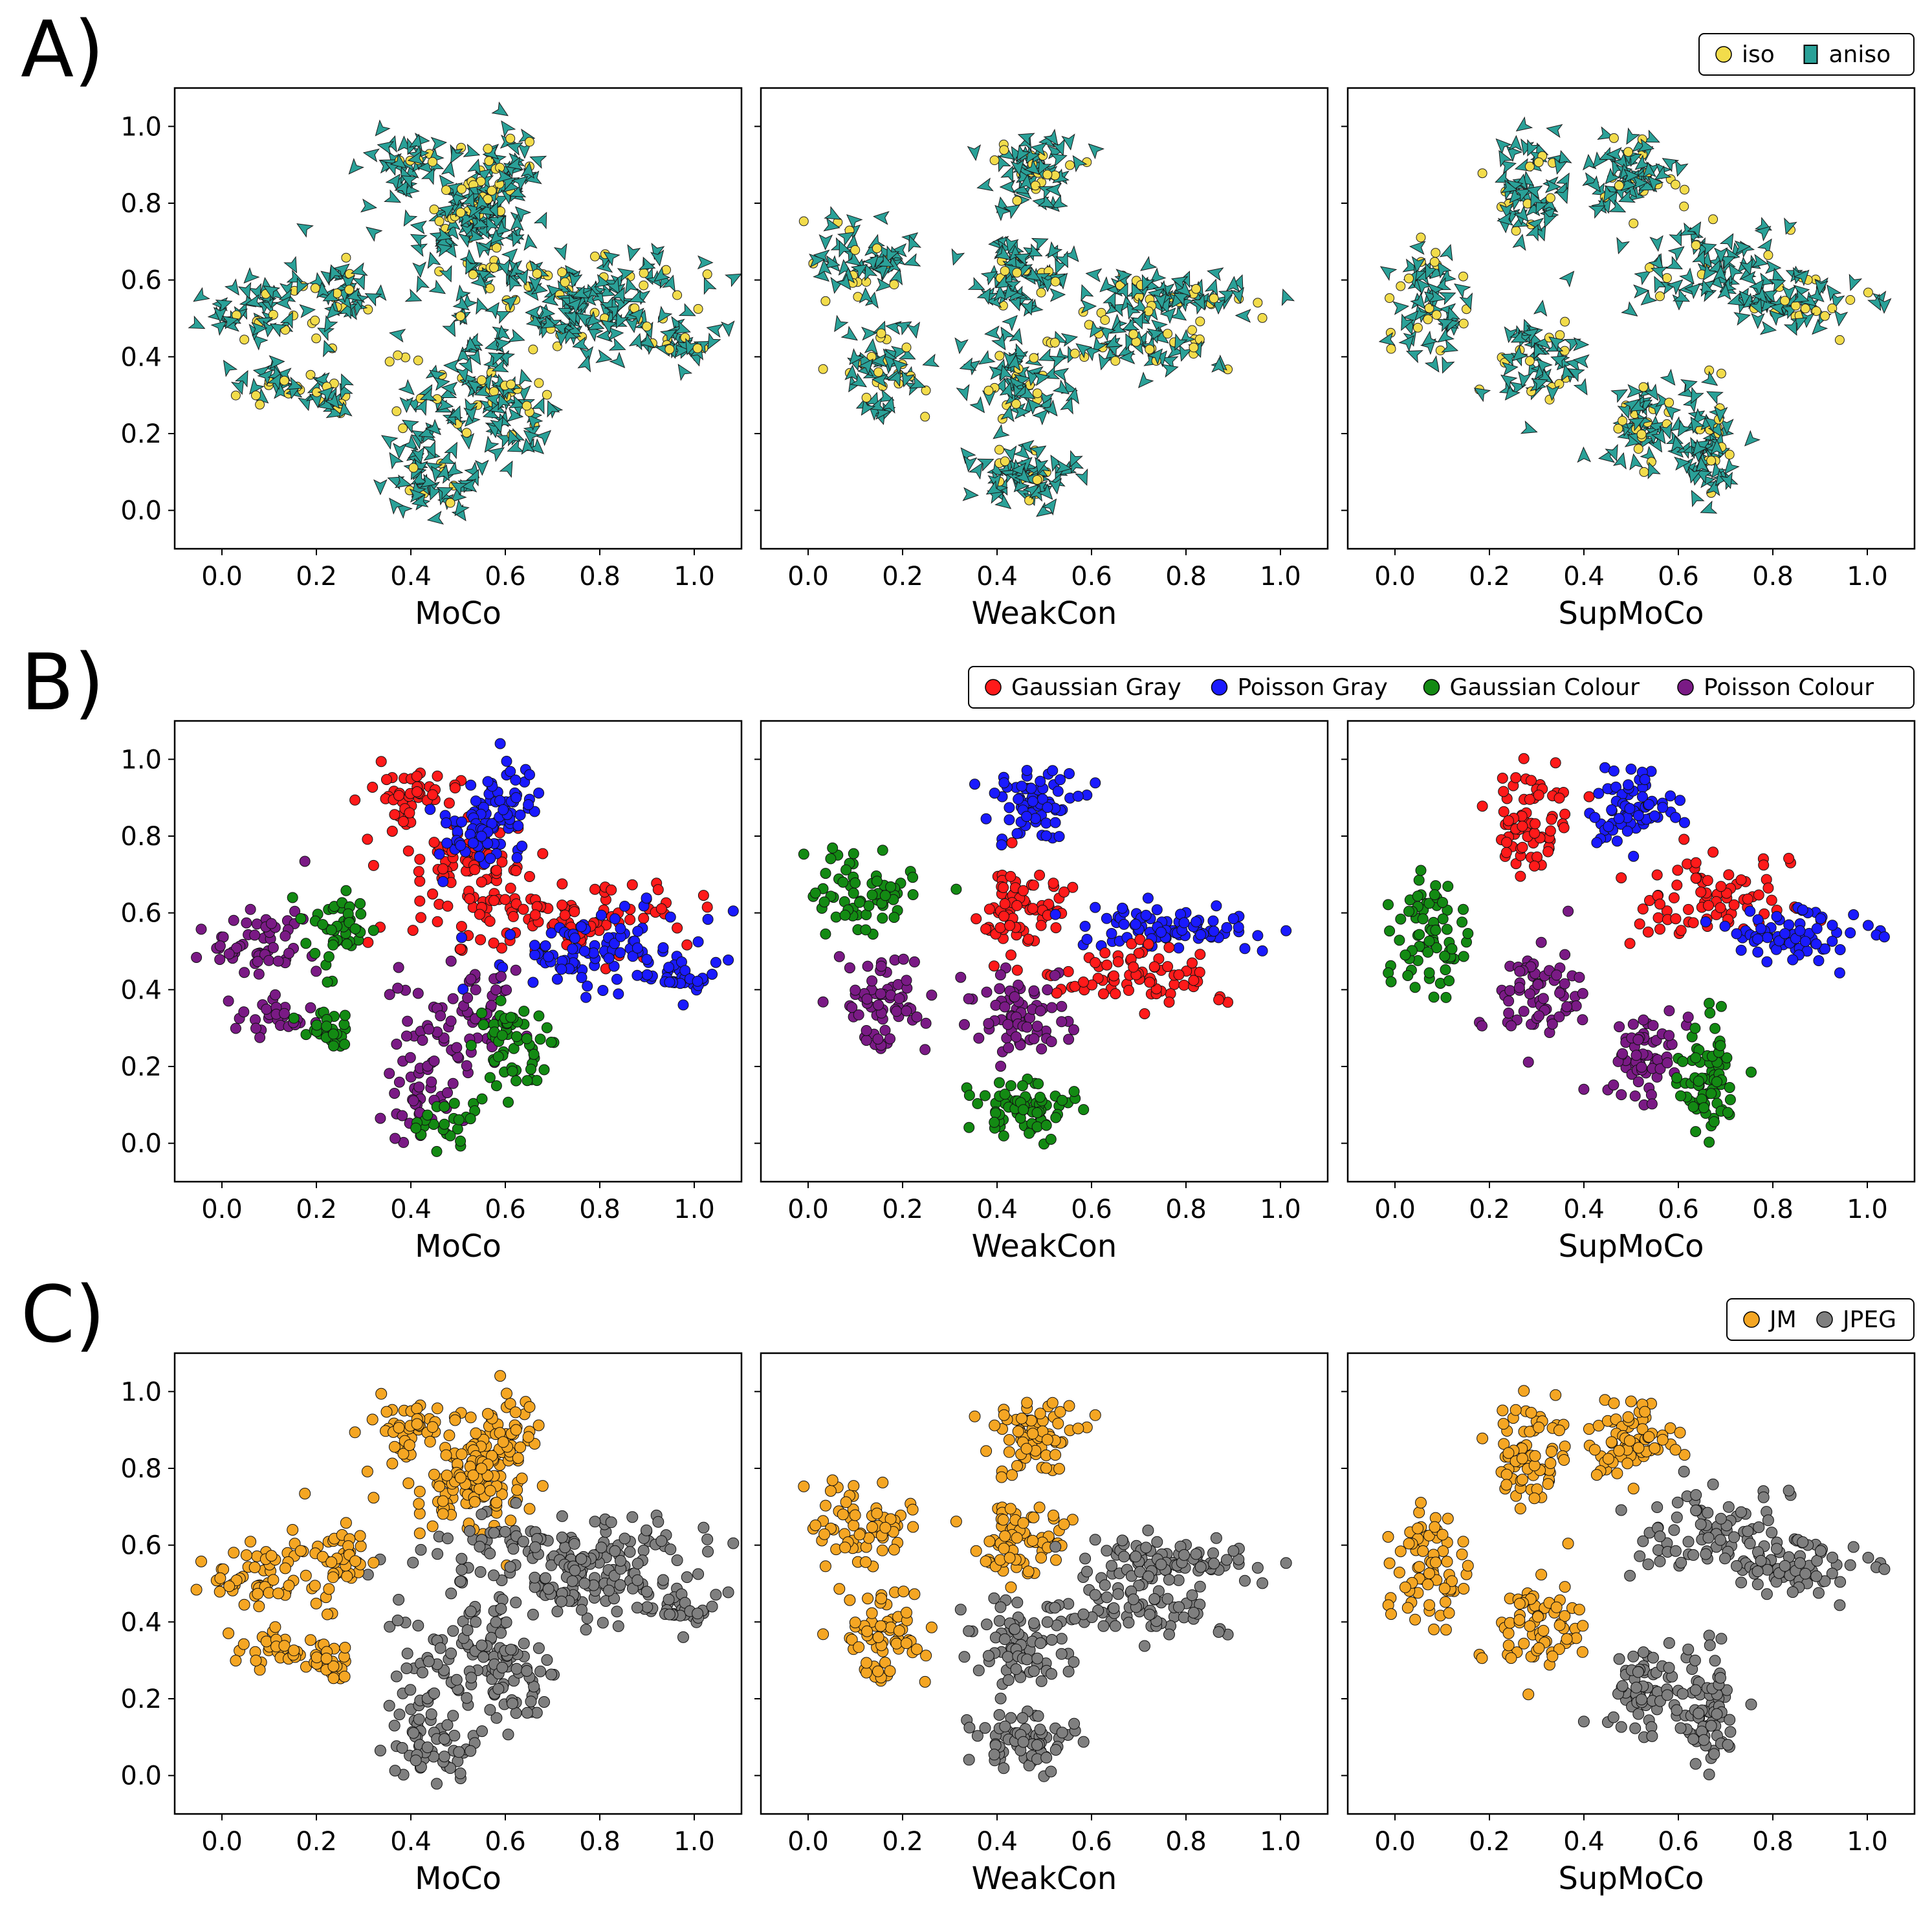 The image size is (1932, 1911). I want to click on legend-label: Poisson Gray, so click(1313, 687).